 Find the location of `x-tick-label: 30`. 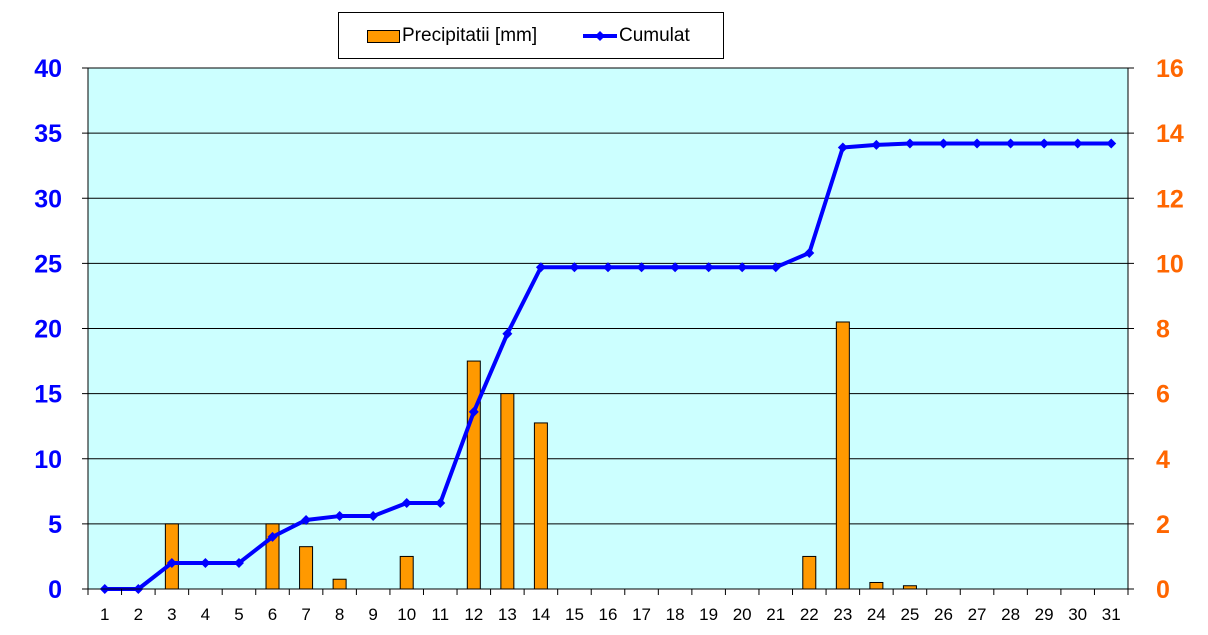

x-tick-label: 30 is located at coordinates (1077, 614).